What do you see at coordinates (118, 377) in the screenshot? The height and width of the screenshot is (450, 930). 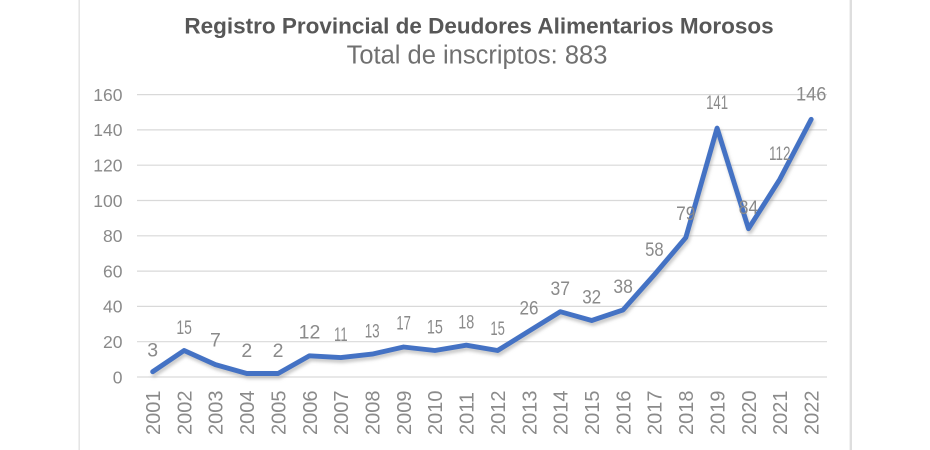 I see `svg-text: 0` at bounding box center [118, 377].